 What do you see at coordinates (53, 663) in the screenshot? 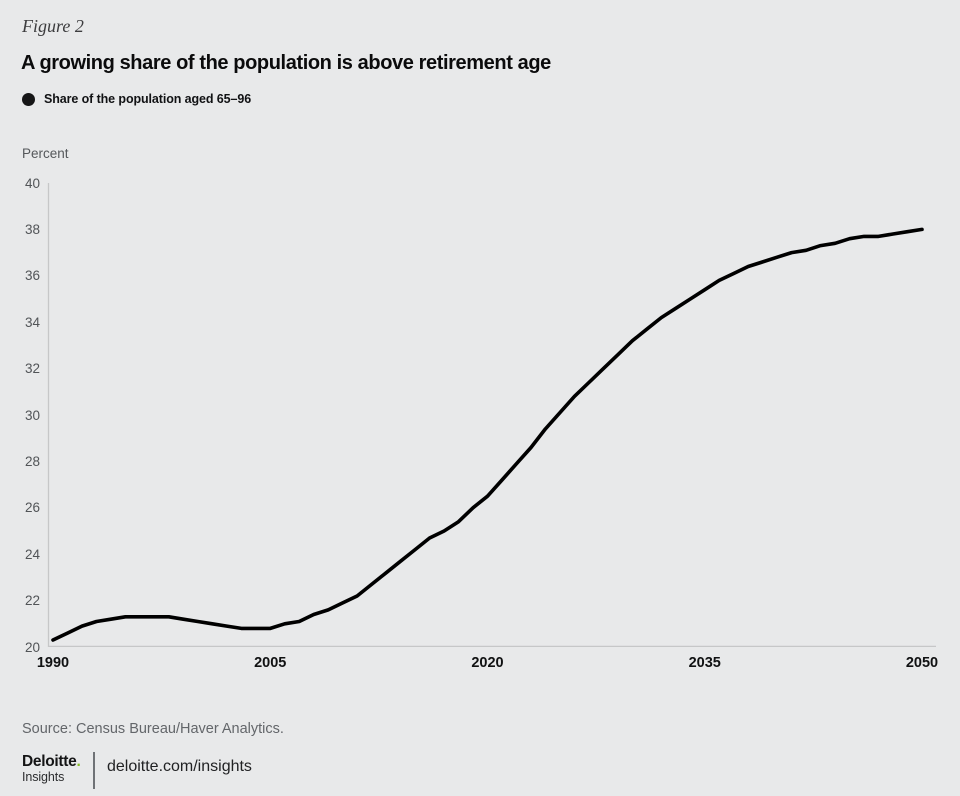
I see `x-tick-label: 1990` at bounding box center [53, 663].